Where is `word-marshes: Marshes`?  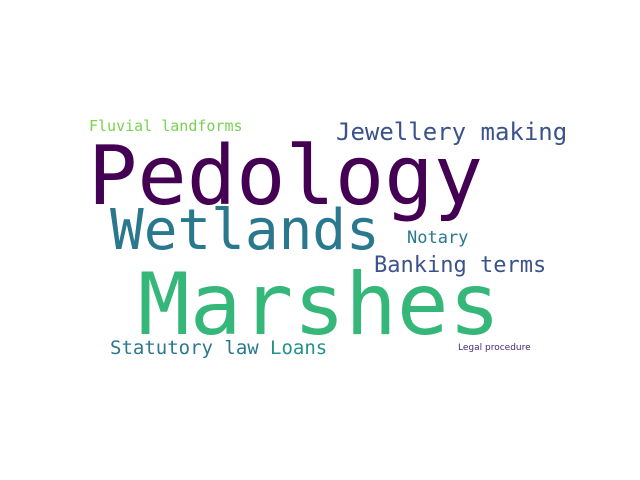
word-marshes: Marshes is located at coordinates (319, 305).